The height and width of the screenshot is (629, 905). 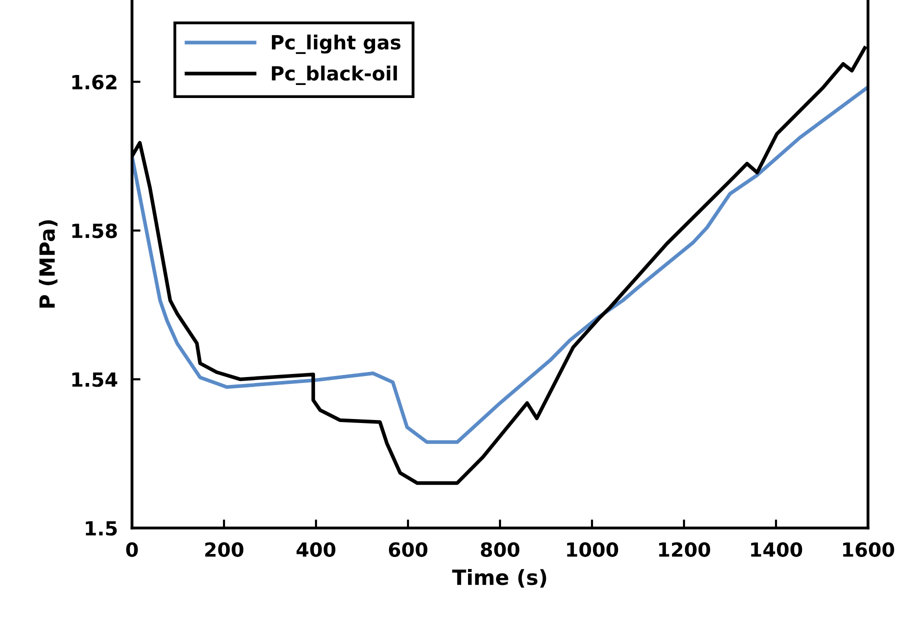 I want to click on x-axis-title: Time (s), so click(x=499, y=578).